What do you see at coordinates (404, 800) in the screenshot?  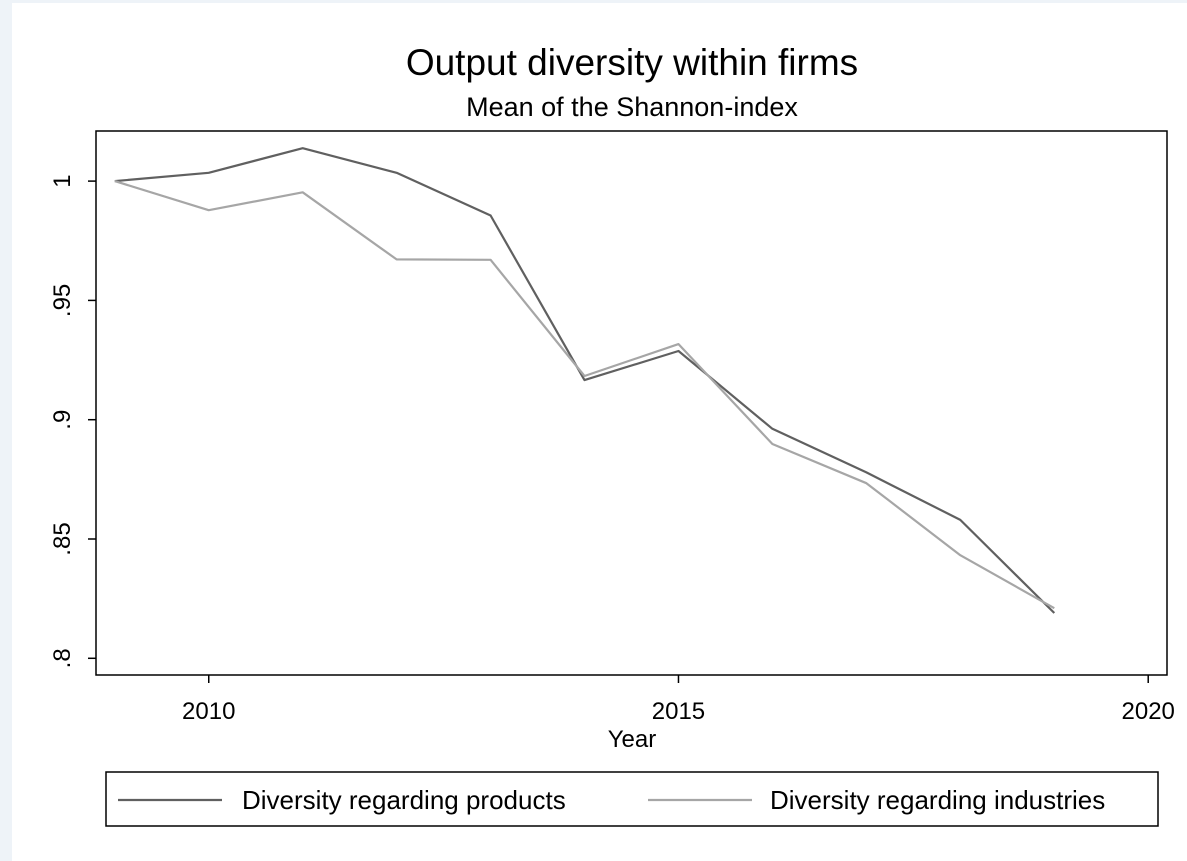 I see `legend-label: Diversity regarding products` at bounding box center [404, 800].